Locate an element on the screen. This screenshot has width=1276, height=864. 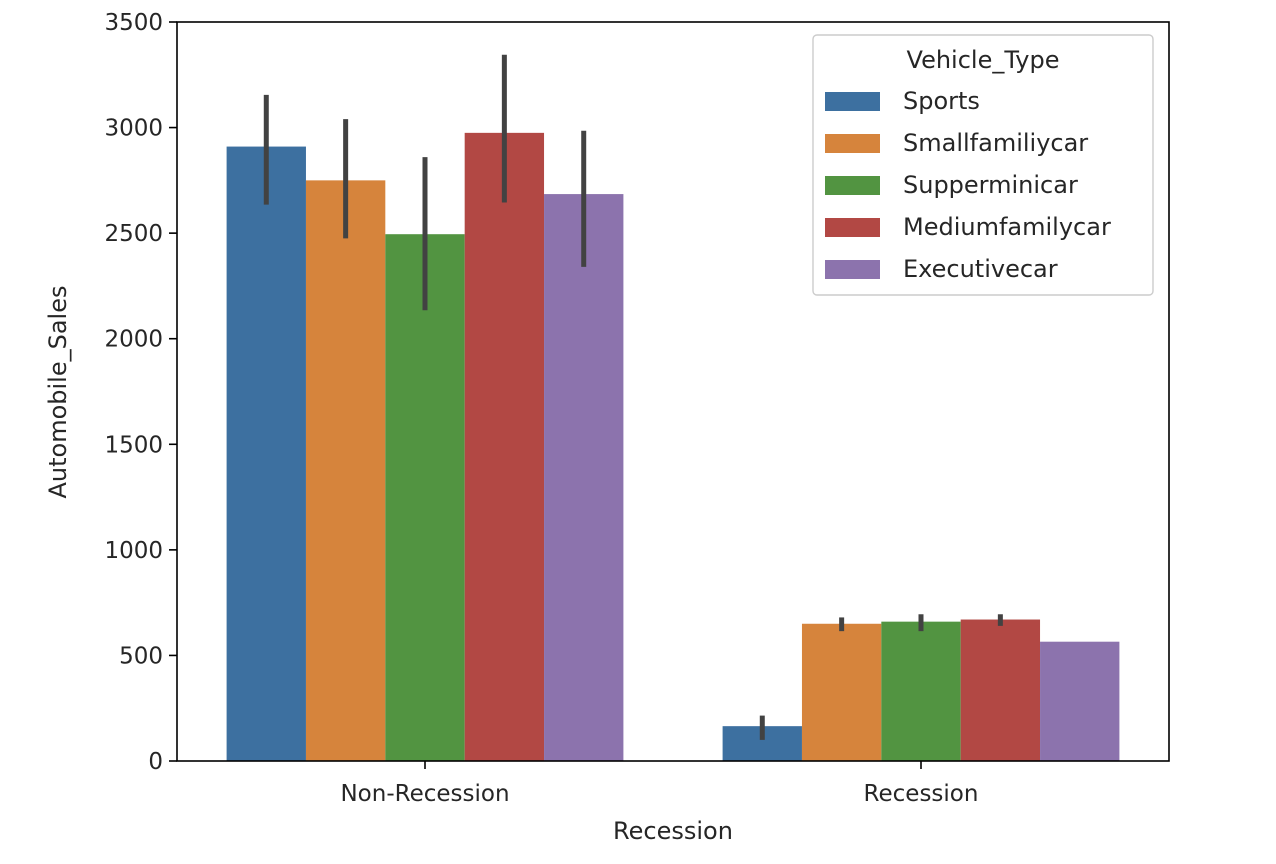
legend-frame is located at coordinates (983, 165).